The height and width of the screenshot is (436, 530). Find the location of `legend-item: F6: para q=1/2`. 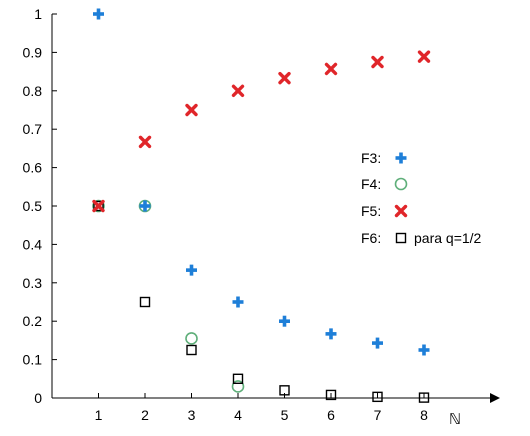

legend-item: F6: para q=1/2 is located at coordinates (421, 238).